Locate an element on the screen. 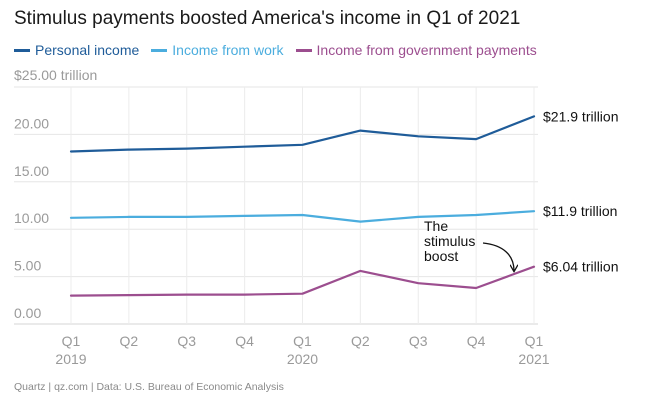 This screenshot has width=645, height=410. x-tick-year-label: 2019 is located at coordinates (70, 359).